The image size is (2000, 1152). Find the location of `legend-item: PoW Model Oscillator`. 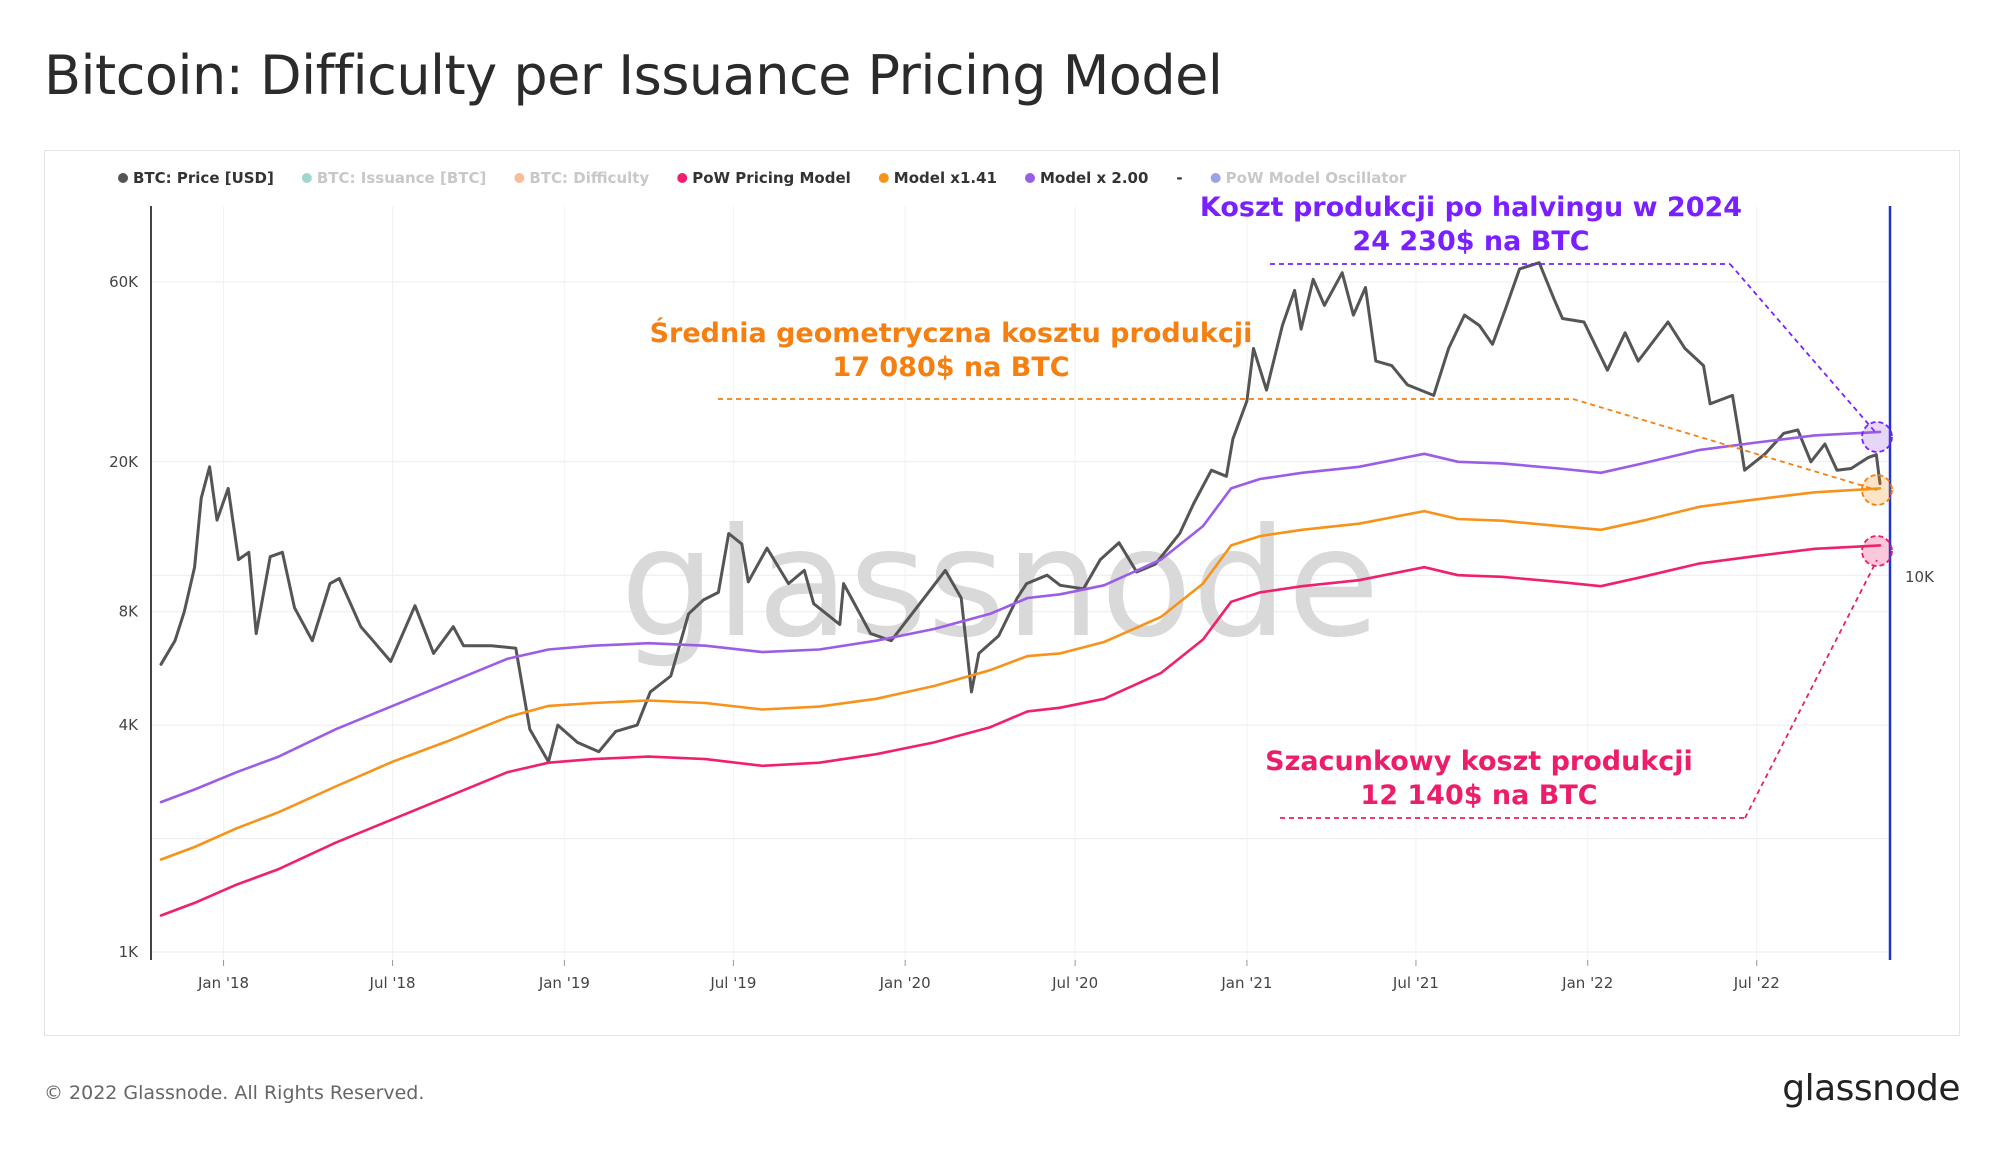

legend-item: PoW Model Oscillator is located at coordinates (1308, 178).